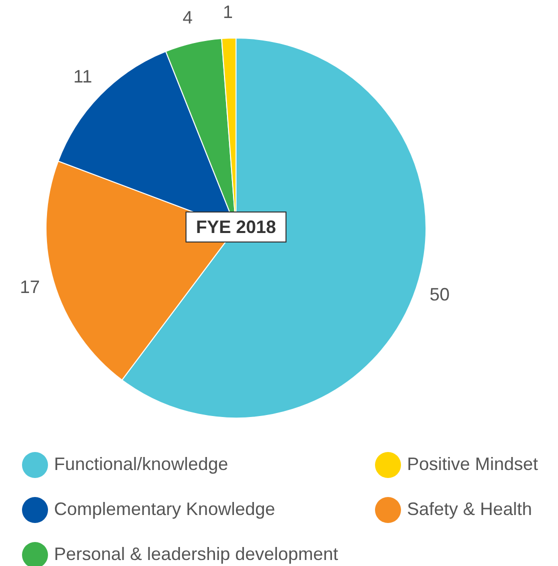 The width and height of the screenshot is (558, 566). What do you see at coordinates (236, 226) in the screenshot?
I see `text: FYE 2018` at bounding box center [236, 226].